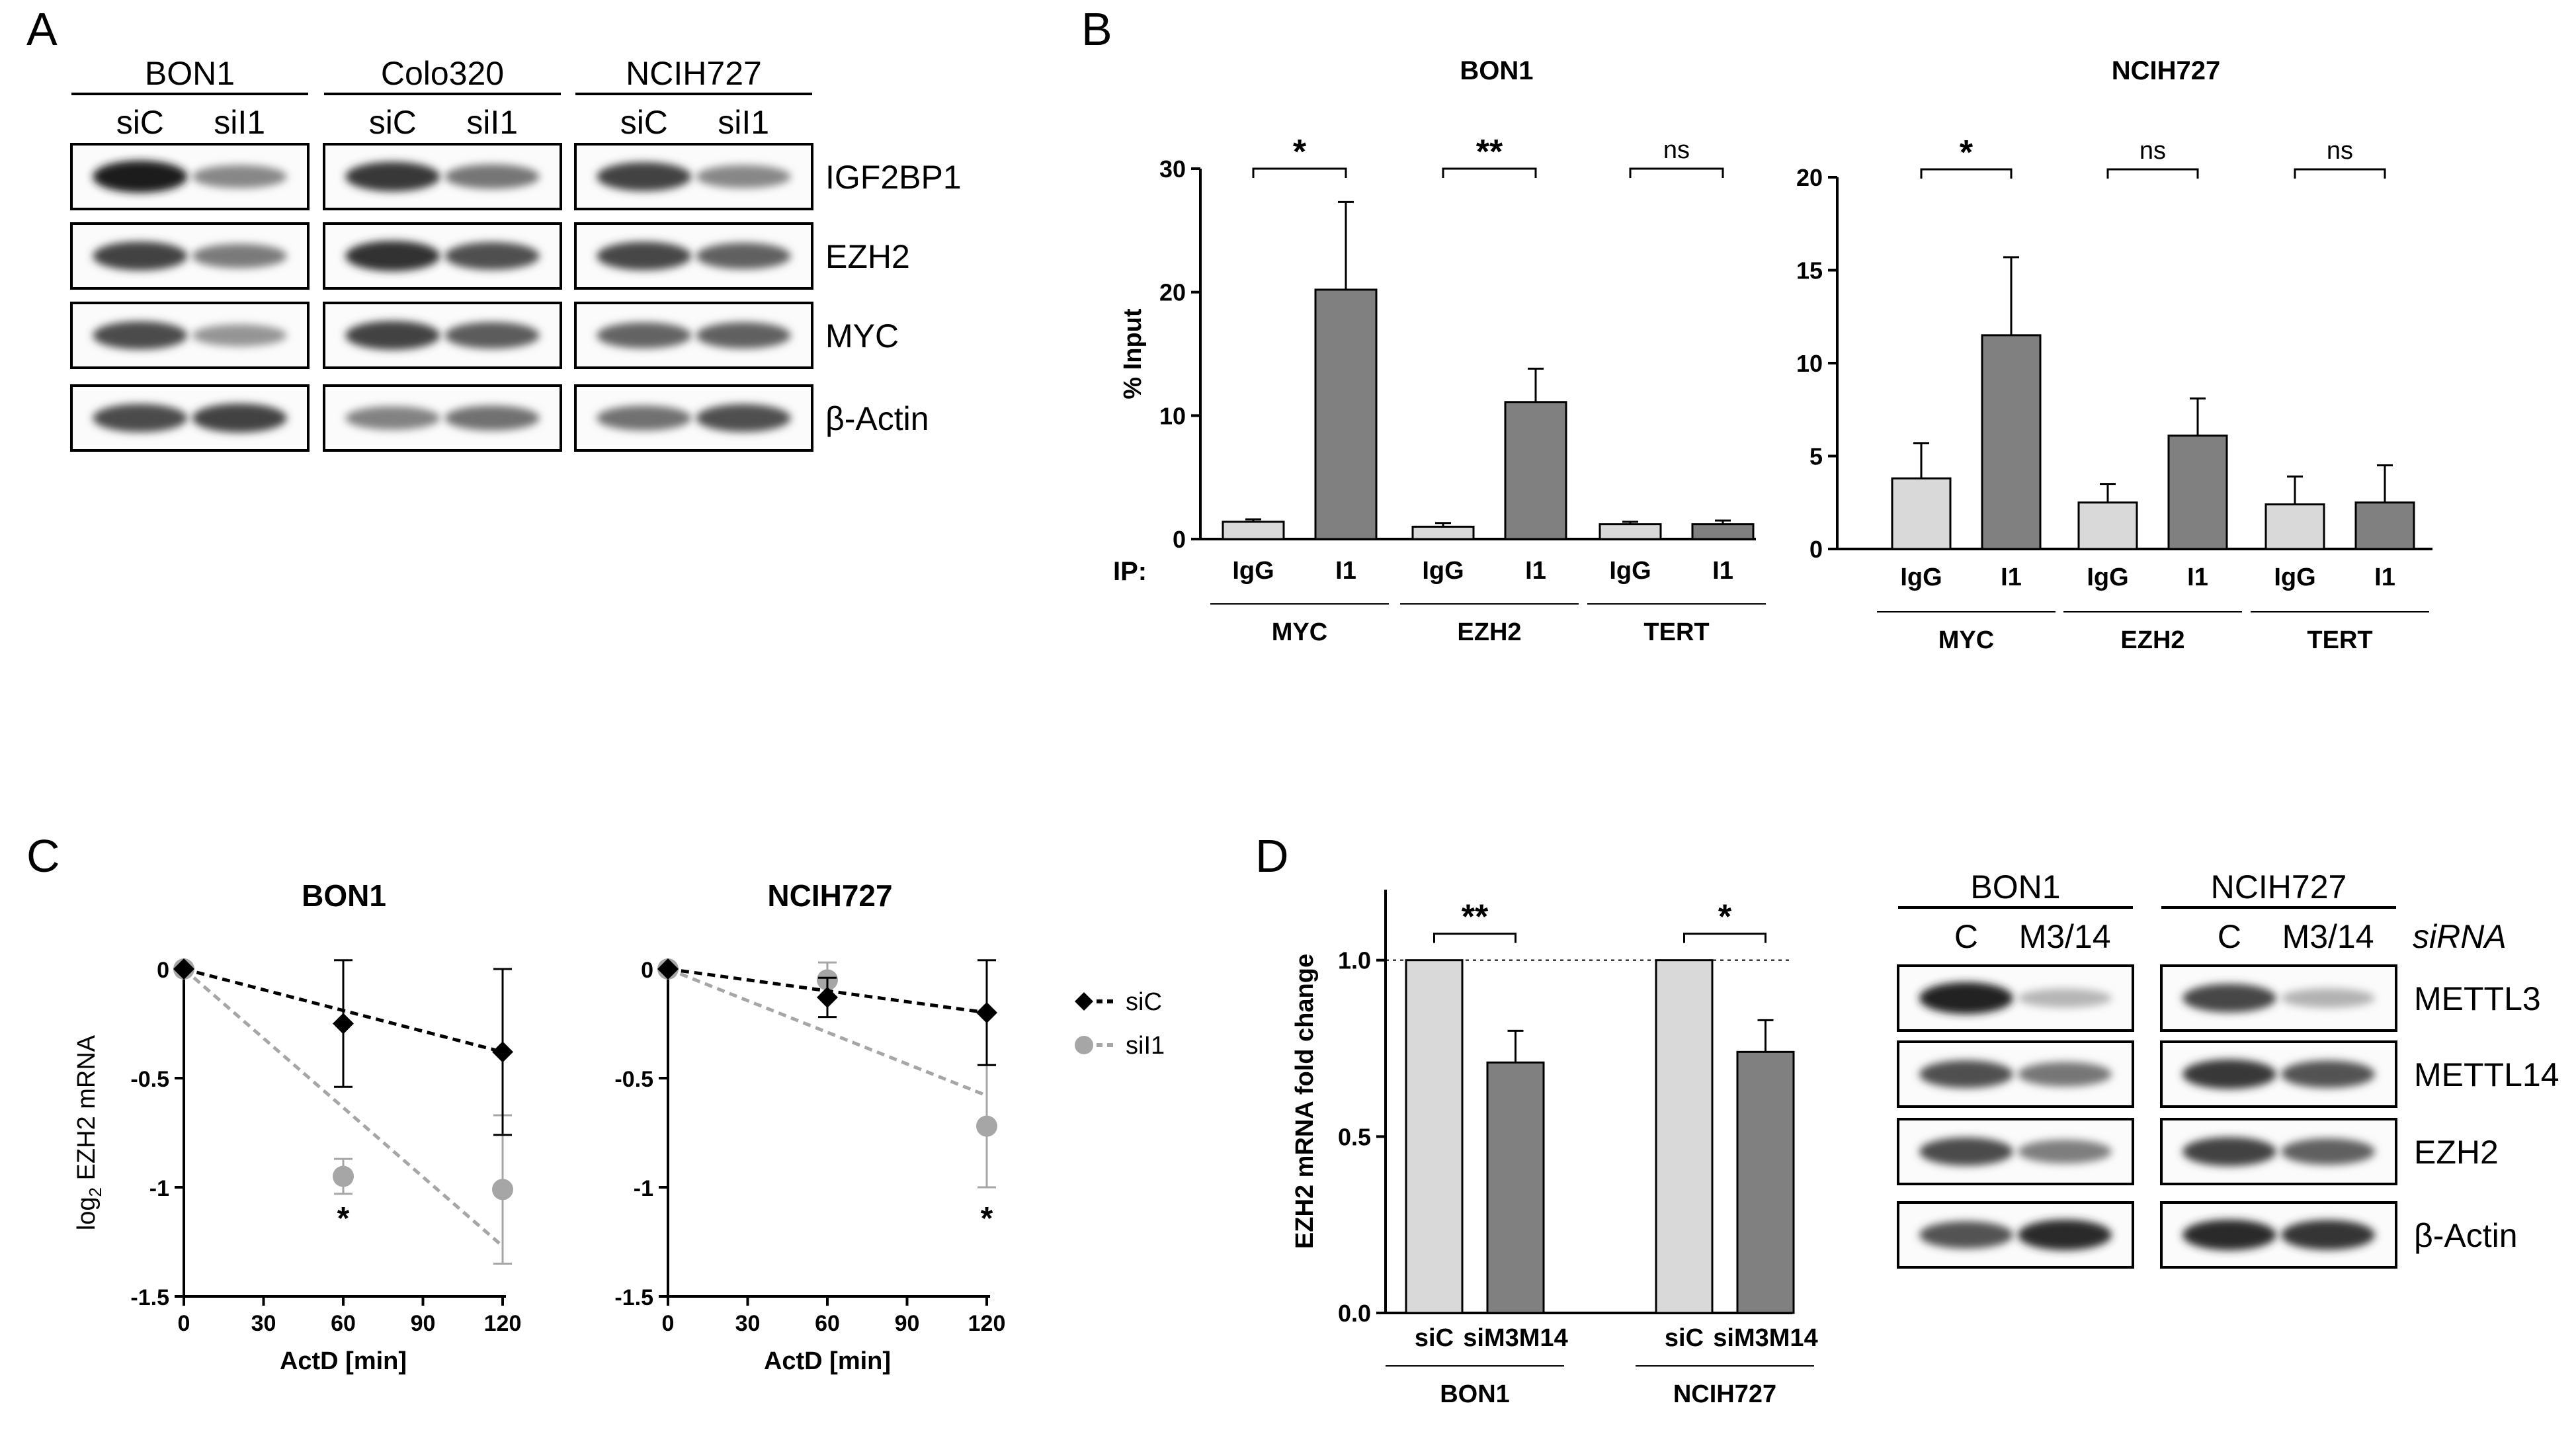  I want to click on group-label: BON1, so click(1475, 1394).